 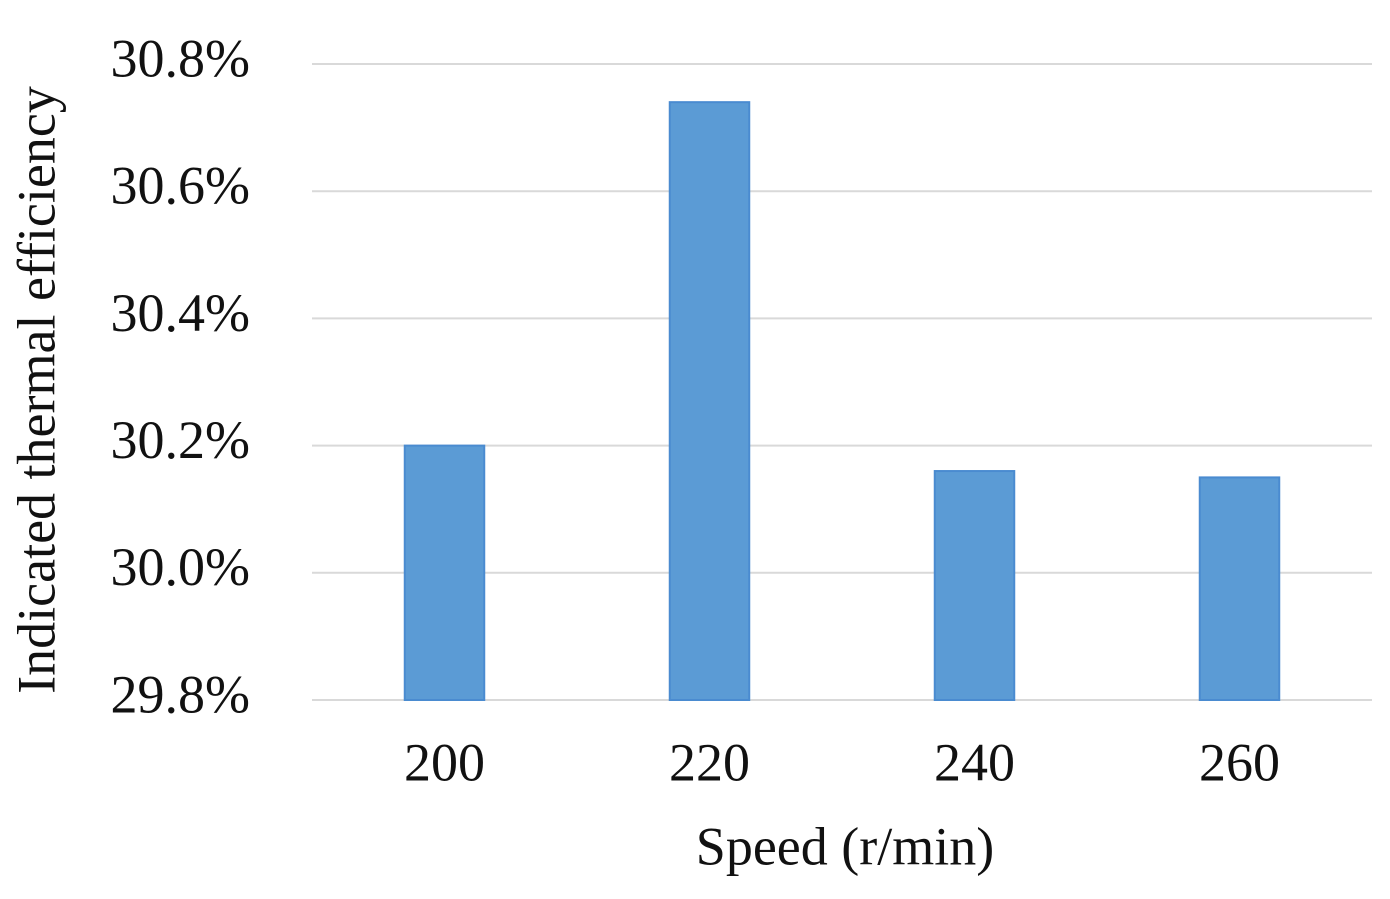 I want to click on y-tick-label: 30.4%, so click(x=180, y=313).